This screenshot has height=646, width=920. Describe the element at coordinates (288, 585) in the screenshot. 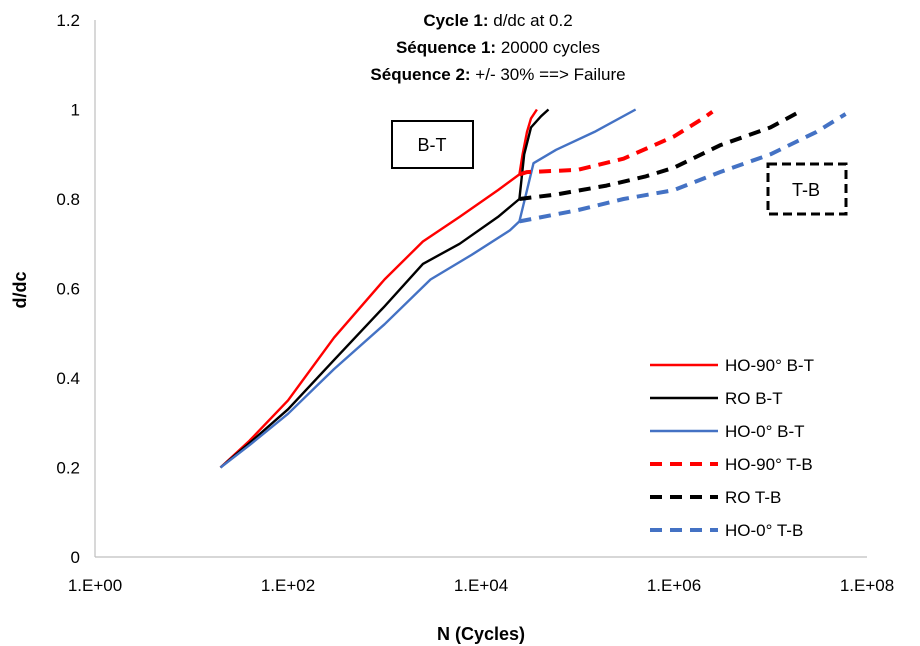

I see `x-tick-label: 1.E+02` at that location.